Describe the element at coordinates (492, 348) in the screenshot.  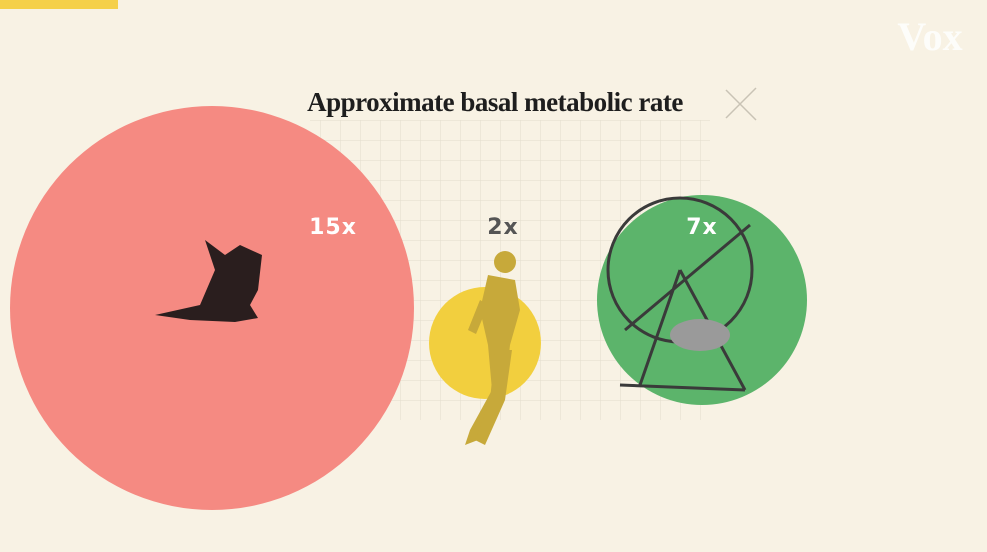
I see `runner` at that location.